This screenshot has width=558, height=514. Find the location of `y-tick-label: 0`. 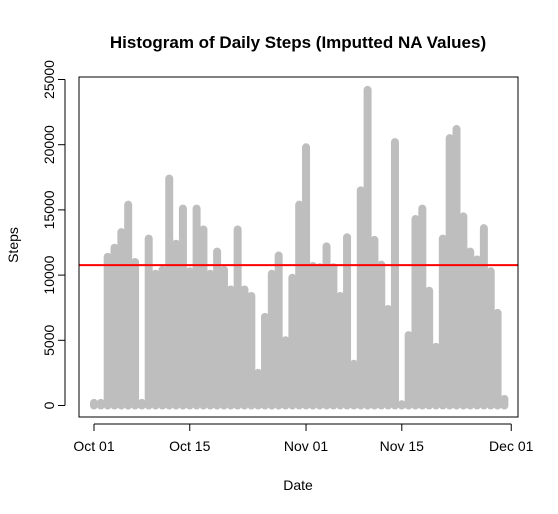

y-tick-label: 0 is located at coordinates (49, 405).